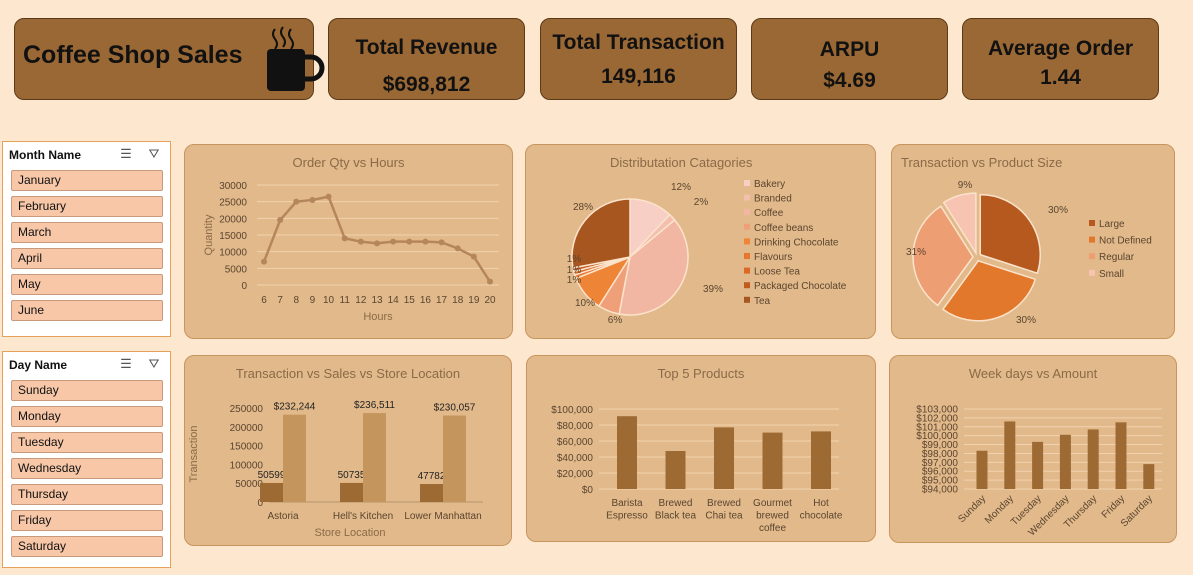  What do you see at coordinates (87, 258) in the screenshot?
I see `slicer-item-april: April` at bounding box center [87, 258].